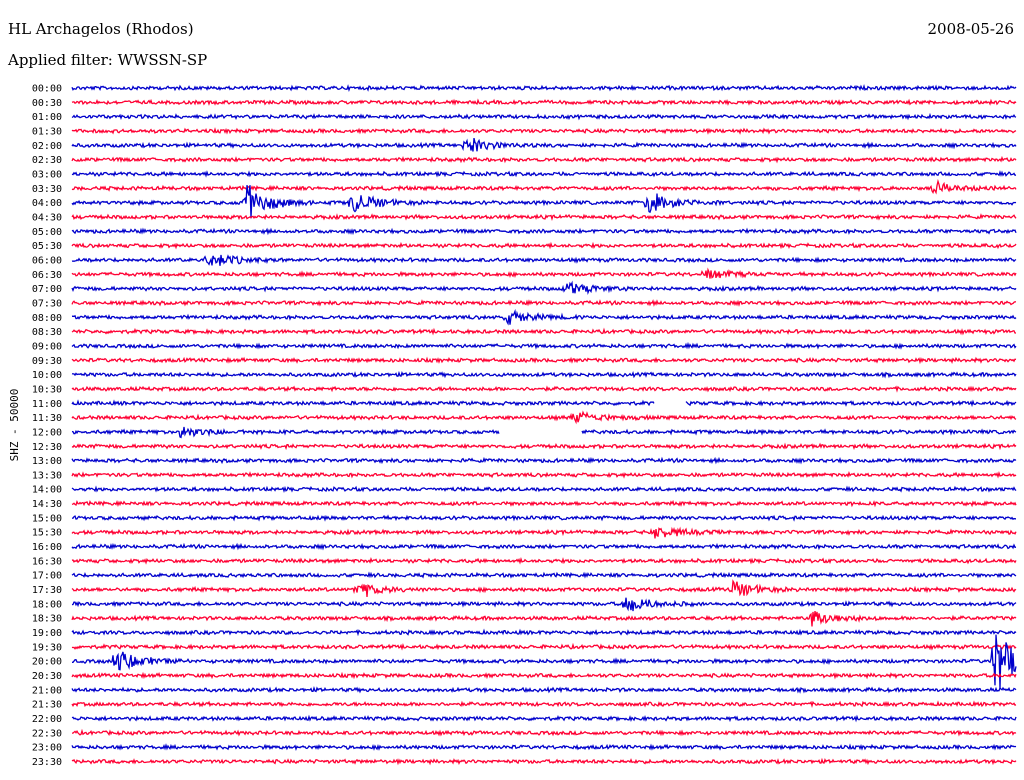 The height and width of the screenshot is (780, 1024). What do you see at coordinates (47, 619) in the screenshot?
I see `row-label-1830: 18:30` at bounding box center [47, 619].